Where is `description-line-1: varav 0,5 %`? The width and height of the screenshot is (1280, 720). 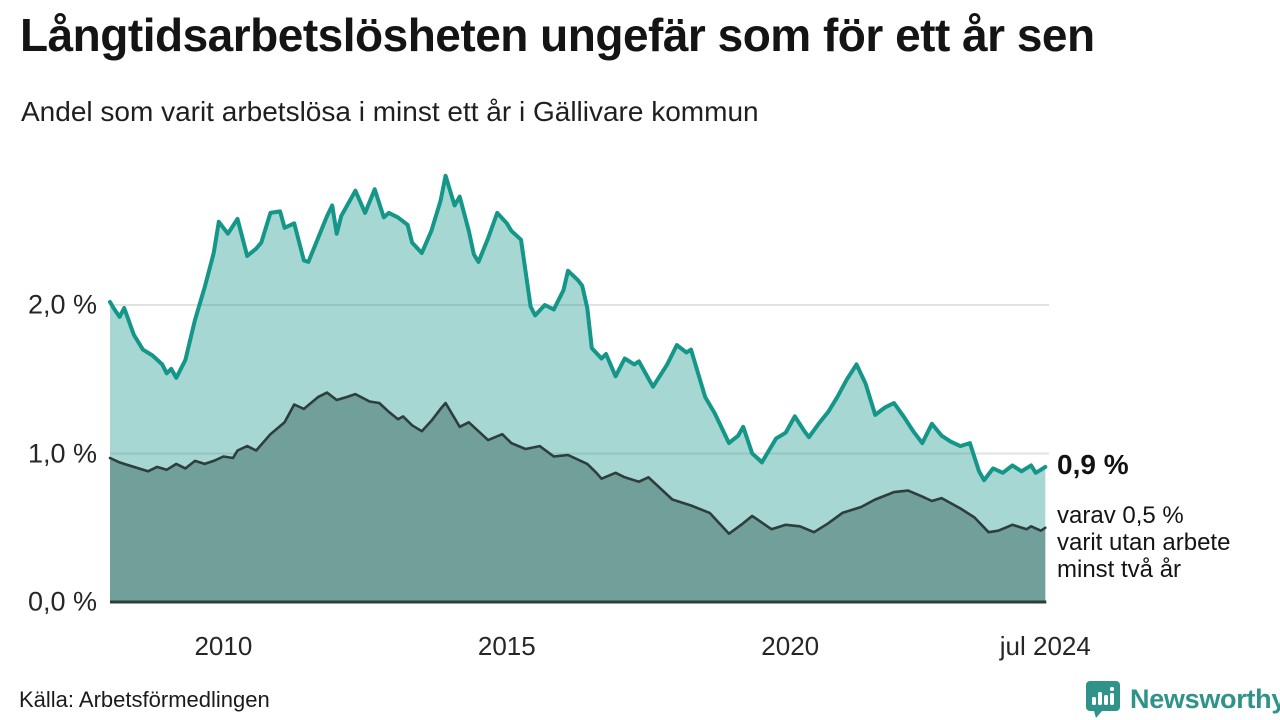
description-line-1: varav 0,5 % is located at coordinates (1120, 515).